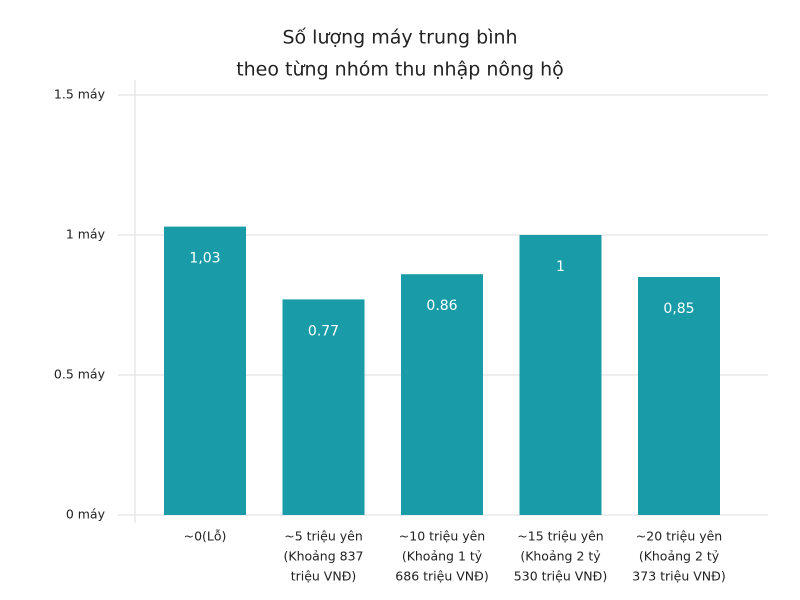  Describe the element at coordinates (86, 234) in the screenshot. I see `y-tick-label: 1 máy` at that location.